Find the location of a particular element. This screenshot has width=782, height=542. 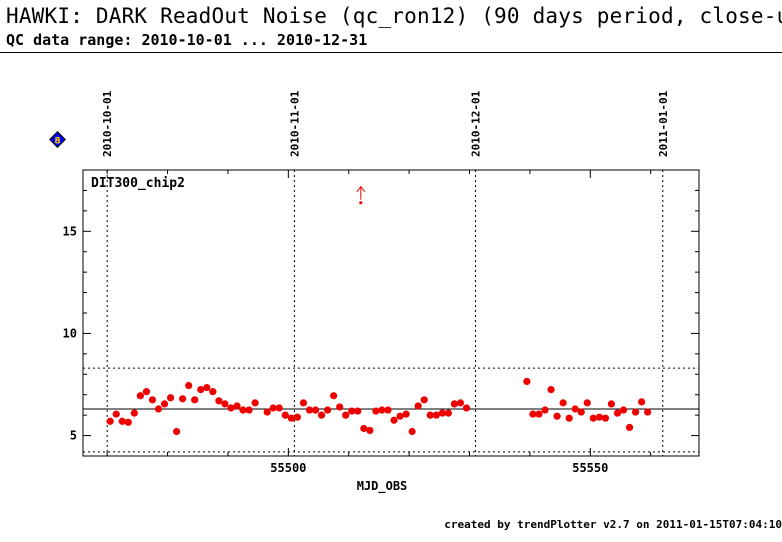

x-tick-label: 55550 is located at coordinates (590, 468).